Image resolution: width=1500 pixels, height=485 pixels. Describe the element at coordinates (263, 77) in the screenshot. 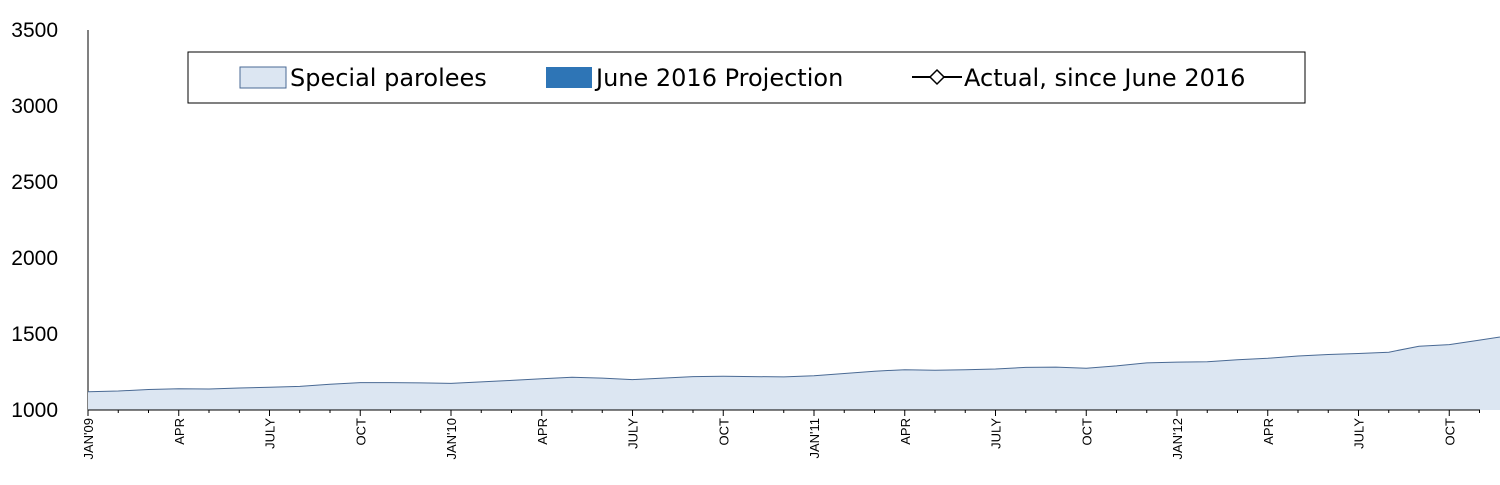

I see `legend-swatch-special-parolees` at that location.